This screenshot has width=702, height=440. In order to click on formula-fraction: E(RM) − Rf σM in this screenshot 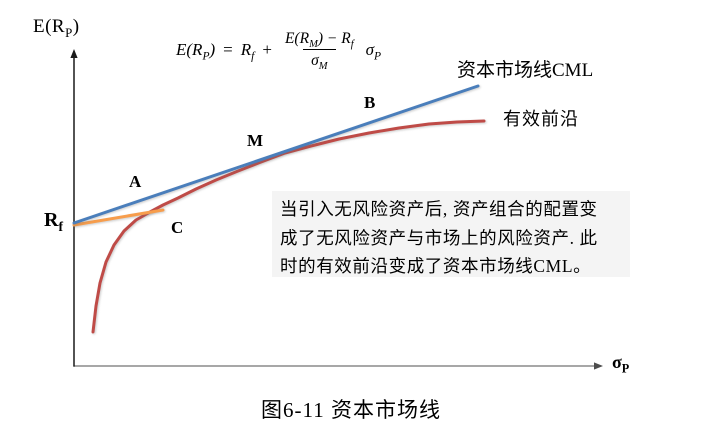, I will do `click(319, 50)`.